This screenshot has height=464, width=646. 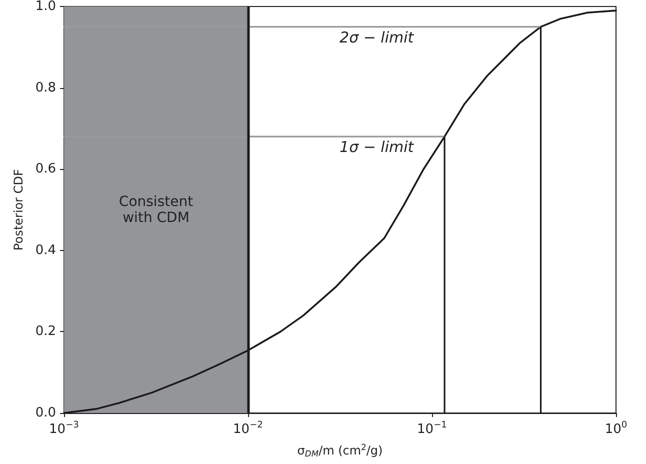 What do you see at coordinates (45, 7) in the screenshot?
I see `y-tick-label: 1.0` at bounding box center [45, 7].